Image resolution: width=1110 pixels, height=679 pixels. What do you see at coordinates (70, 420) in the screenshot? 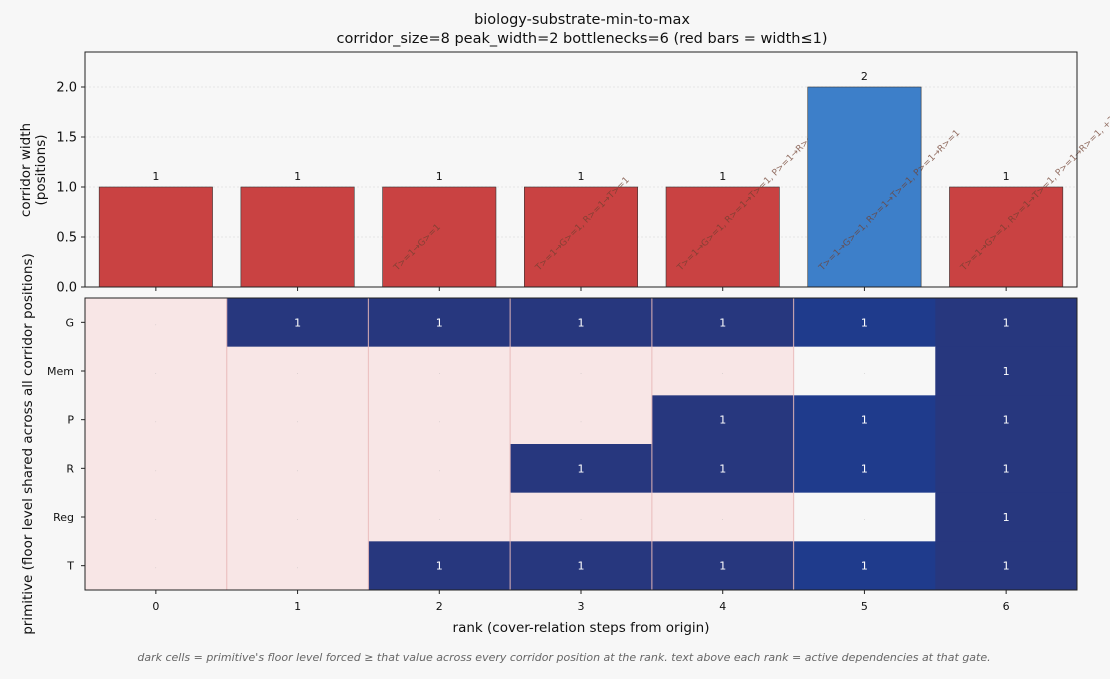
I see `row-tick-label: P` at bounding box center [70, 420].